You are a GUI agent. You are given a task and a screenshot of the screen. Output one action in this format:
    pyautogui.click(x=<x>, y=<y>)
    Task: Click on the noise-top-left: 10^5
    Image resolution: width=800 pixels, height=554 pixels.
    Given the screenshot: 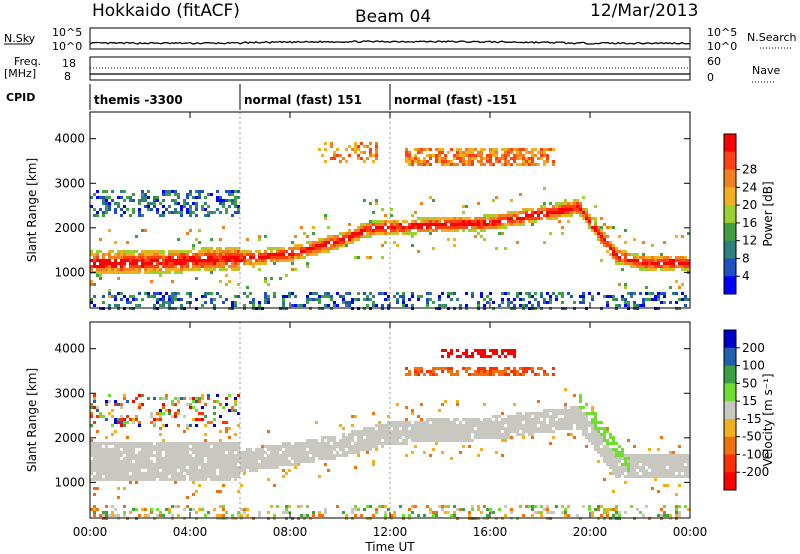 What is the action you would take?
    pyautogui.click(x=67, y=32)
    